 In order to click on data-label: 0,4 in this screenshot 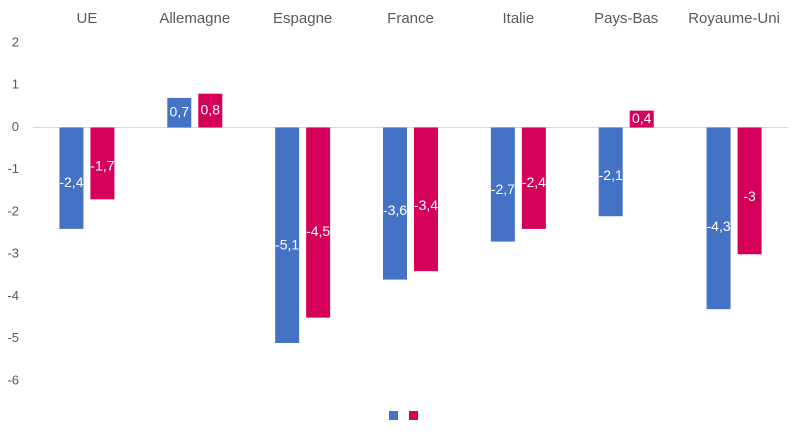, I will do `click(642, 118)`.